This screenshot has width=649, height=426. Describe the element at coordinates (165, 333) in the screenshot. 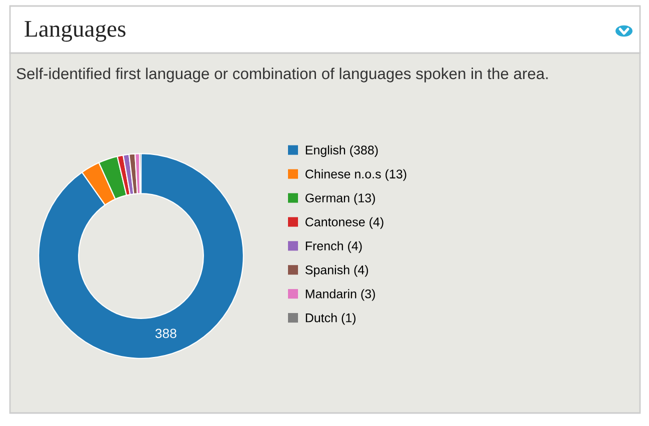

I see `data-label: 388` at that location.